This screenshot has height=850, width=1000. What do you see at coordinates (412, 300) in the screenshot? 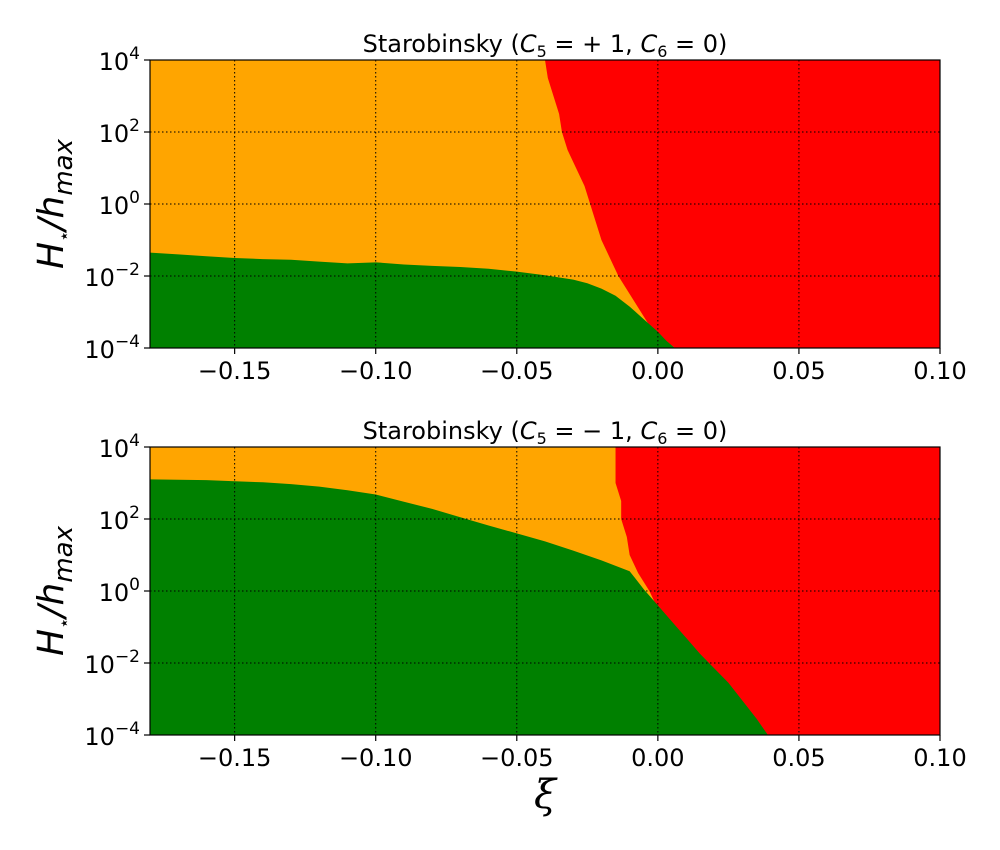
I see `green-region` at bounding box center [412, 300].